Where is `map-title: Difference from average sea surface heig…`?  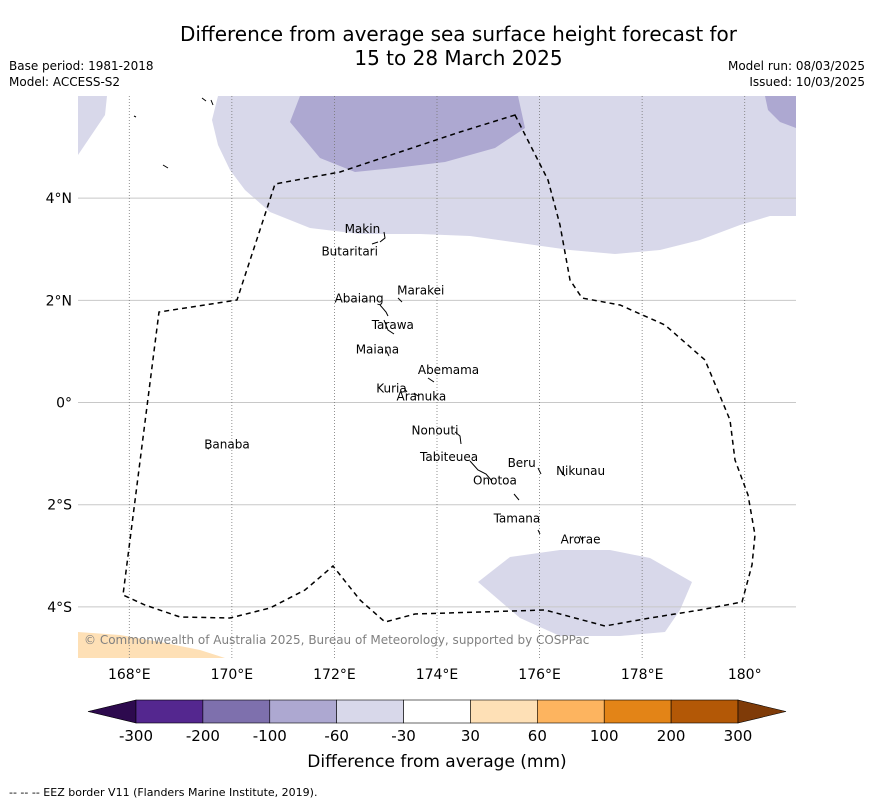
map-title: Difference from average sea surface heig… is located at coordinates (436, 46).